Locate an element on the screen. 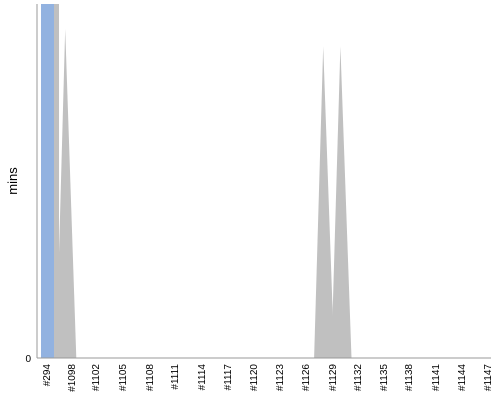 The height and width of the screenshot is (400, 500). x-tick-label: #1135 is located at coordinates (384, 378).